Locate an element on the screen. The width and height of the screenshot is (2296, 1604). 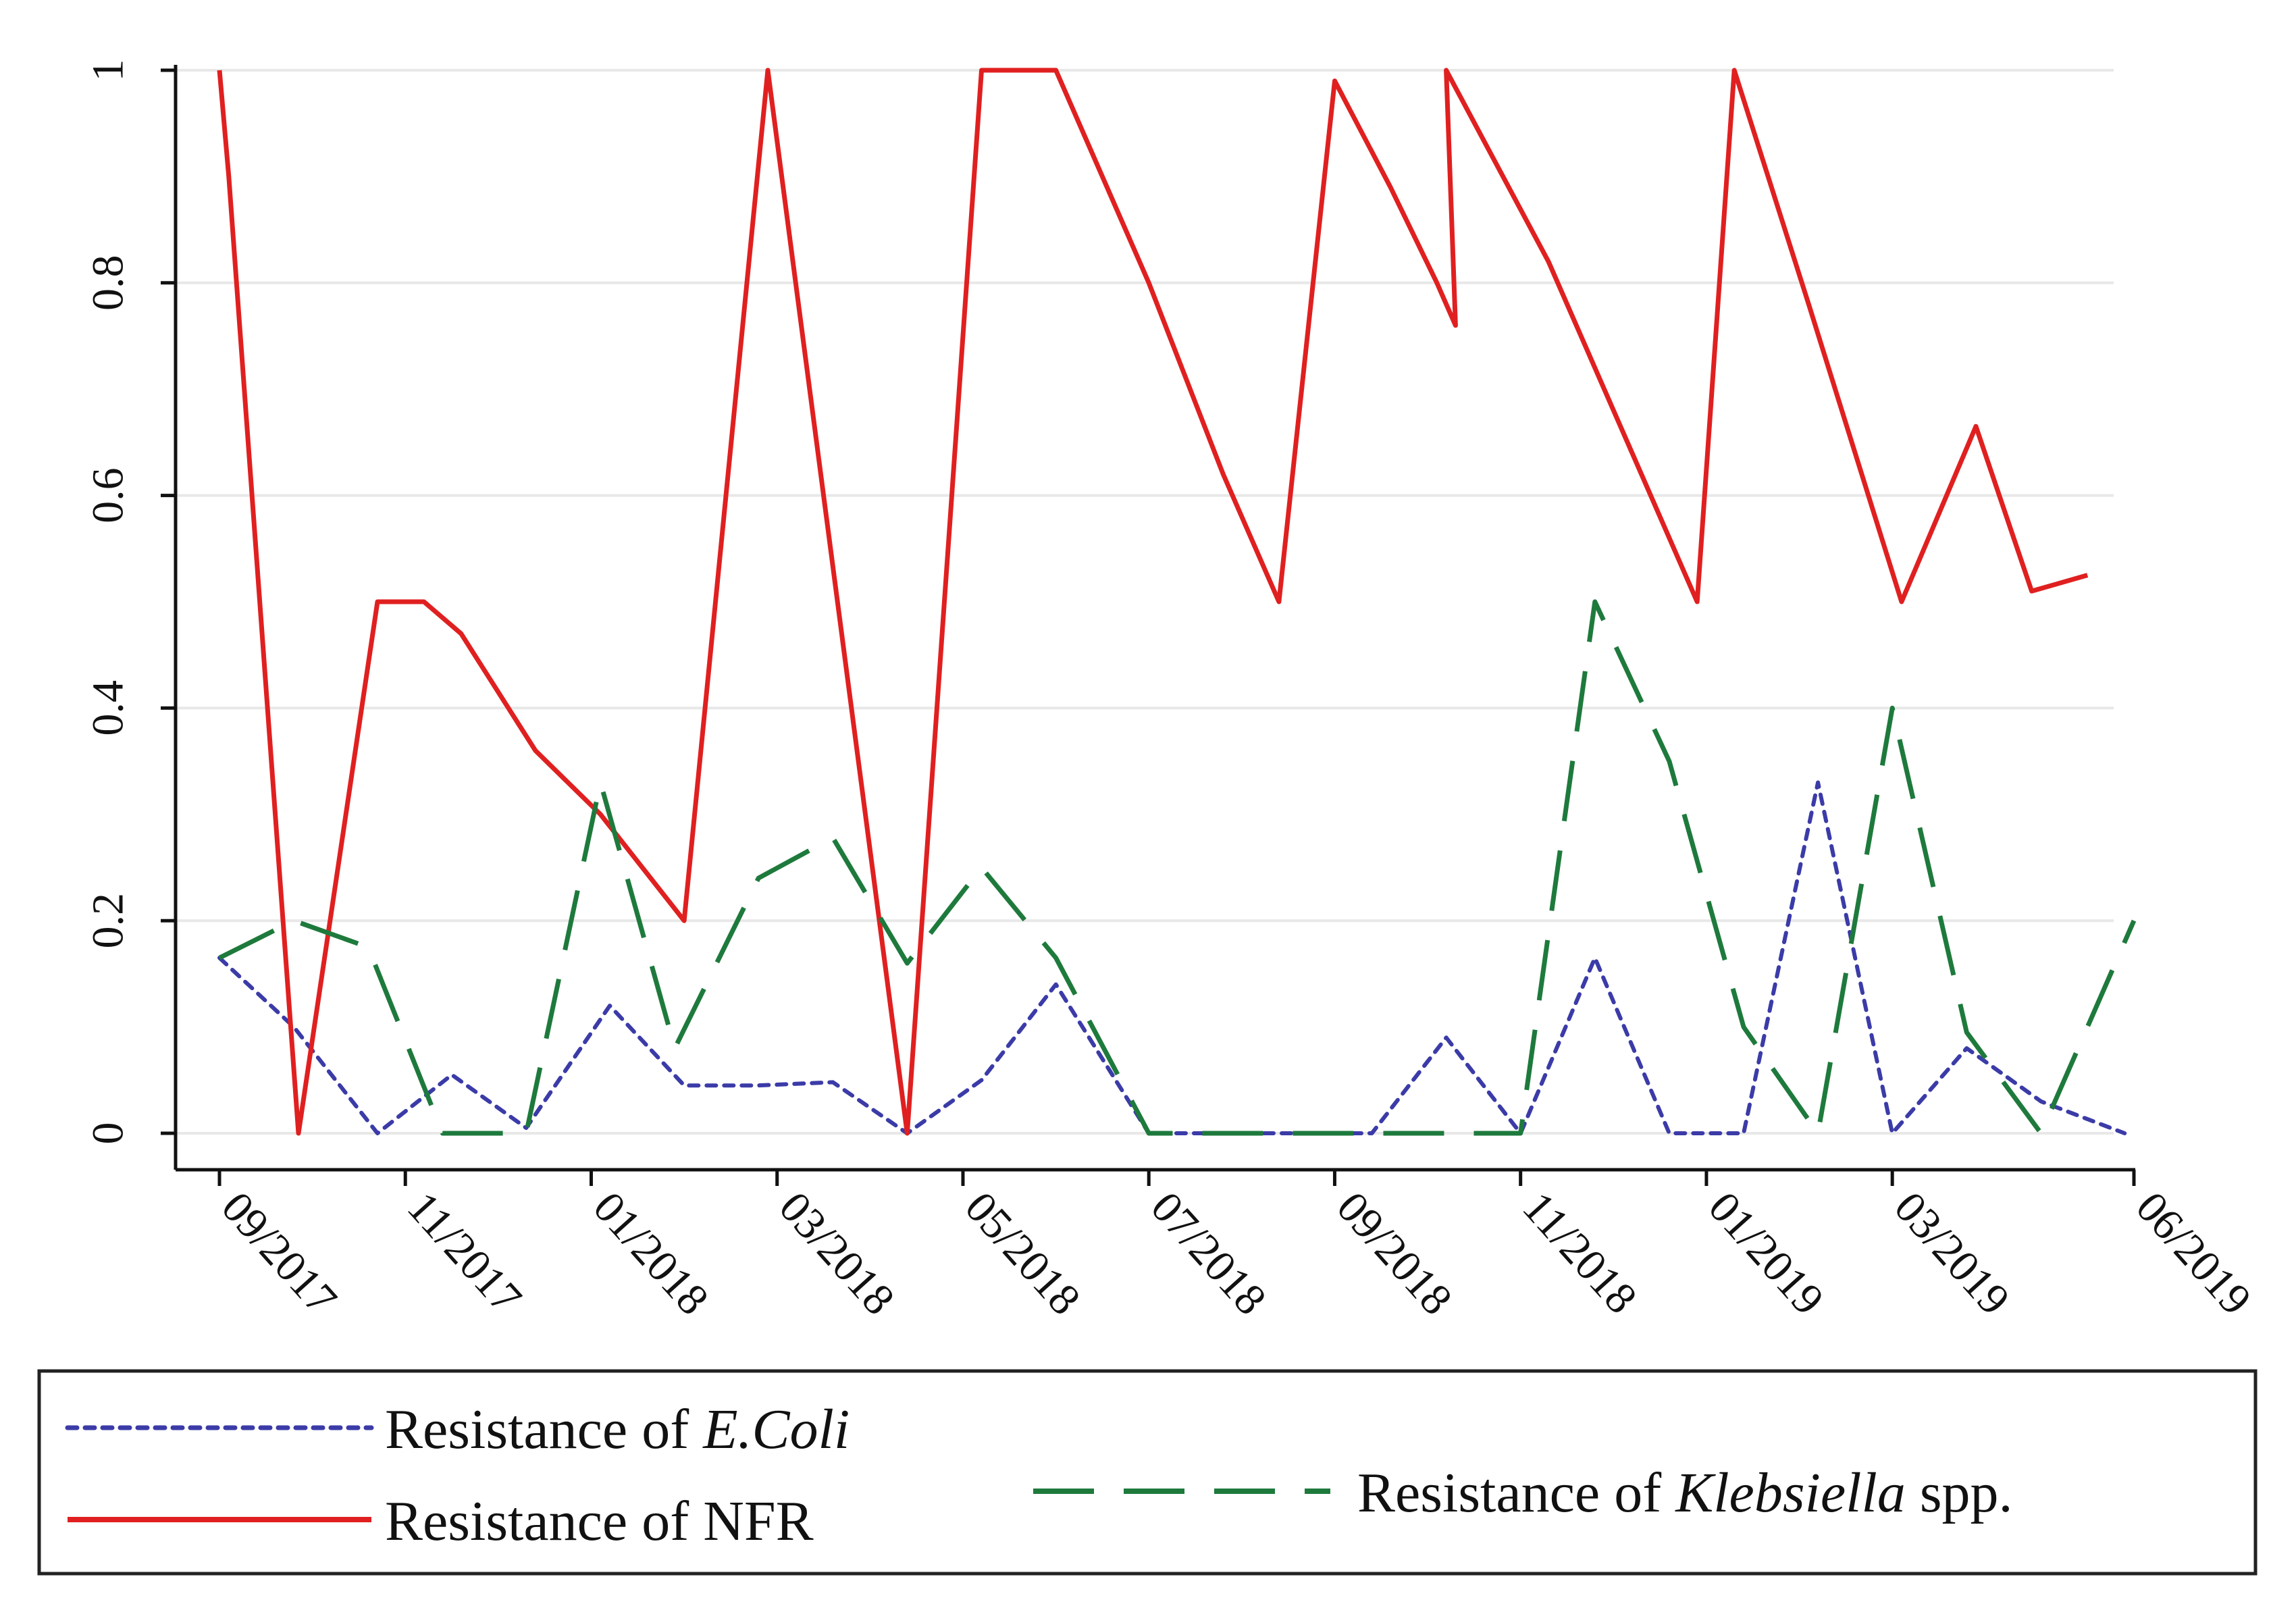
legend-label-prefix: Resistance of NFR is located at coordinates (599, 1521).